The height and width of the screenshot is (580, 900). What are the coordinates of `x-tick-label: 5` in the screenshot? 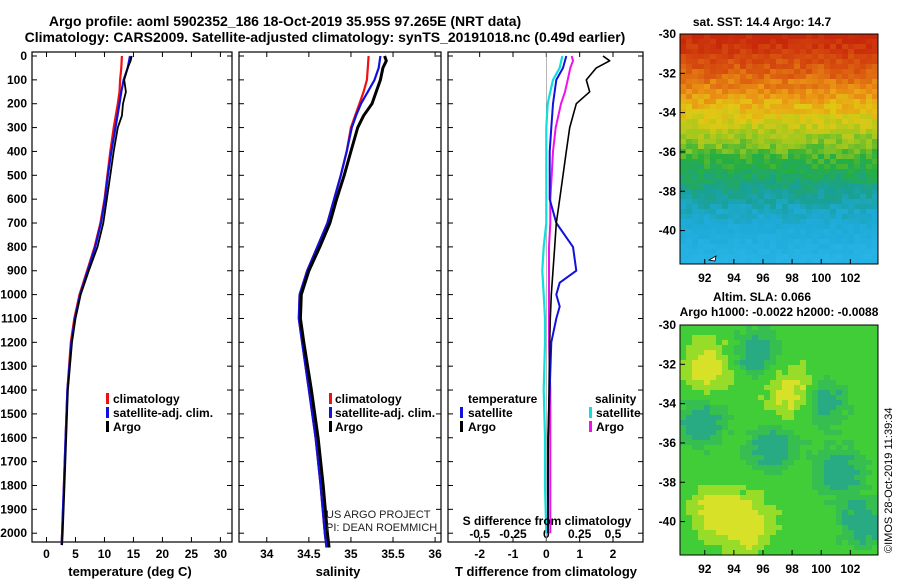 It's located at (75, 554).